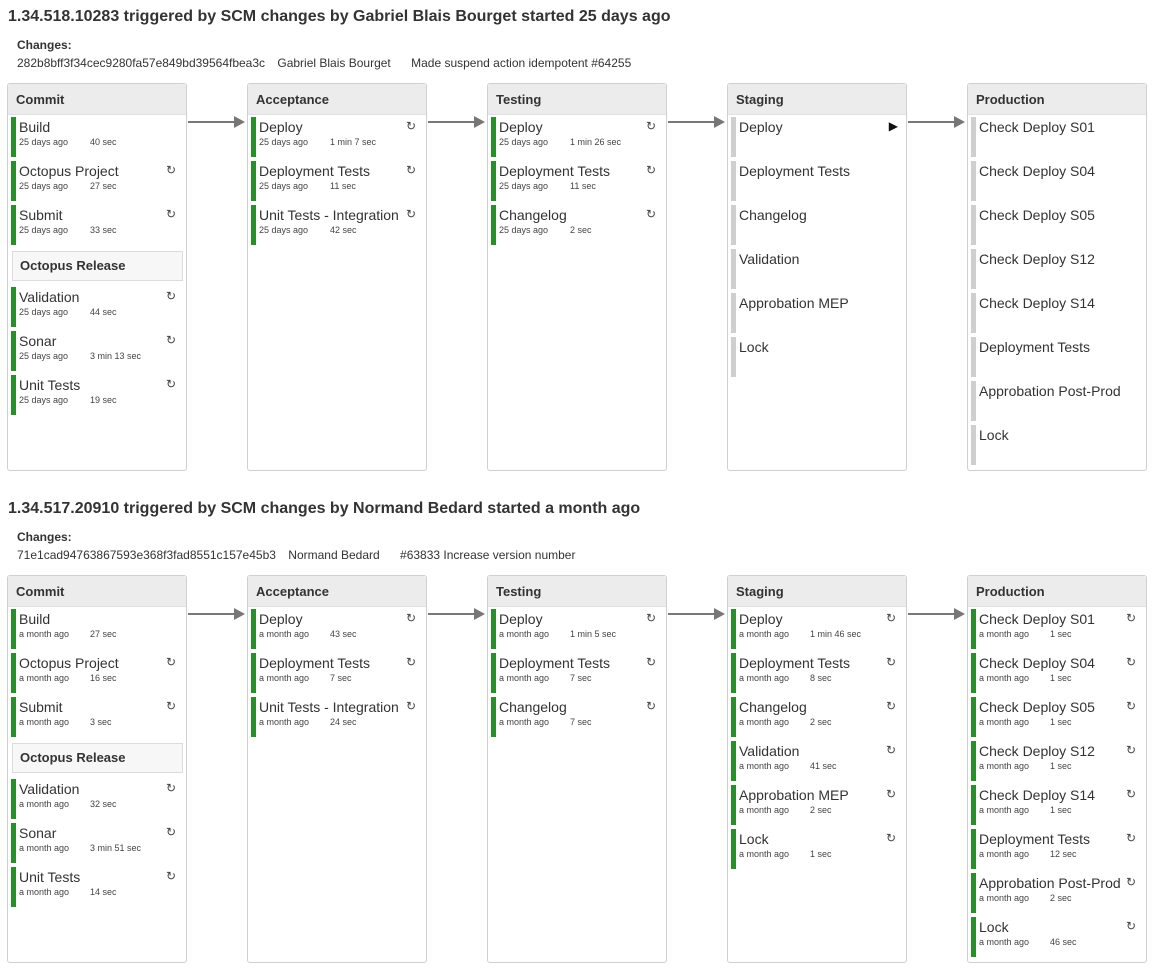 Image resolution: width=1176 pixels, height=979 pixels. What do you see at coordinates (97, 351) in the screenshot?
I see `job-sonar: Sonar 25 days ago 3 min 13 sec ↻` at bounding box center [97, 351].